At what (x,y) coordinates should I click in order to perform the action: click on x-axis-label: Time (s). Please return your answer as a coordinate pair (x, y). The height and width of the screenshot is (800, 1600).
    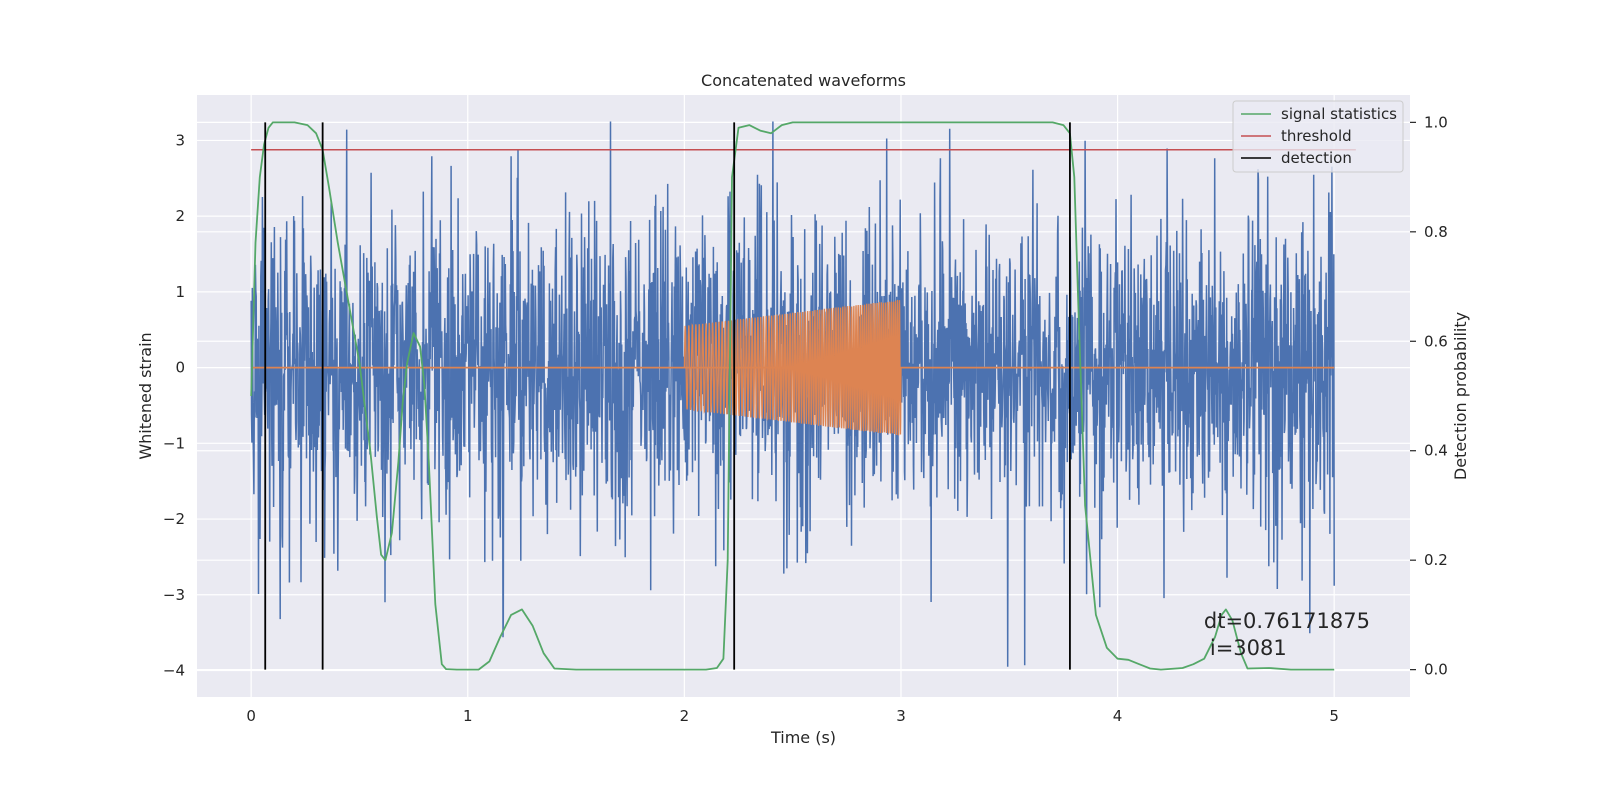
    Looking at the image, I should click on (803, 737).